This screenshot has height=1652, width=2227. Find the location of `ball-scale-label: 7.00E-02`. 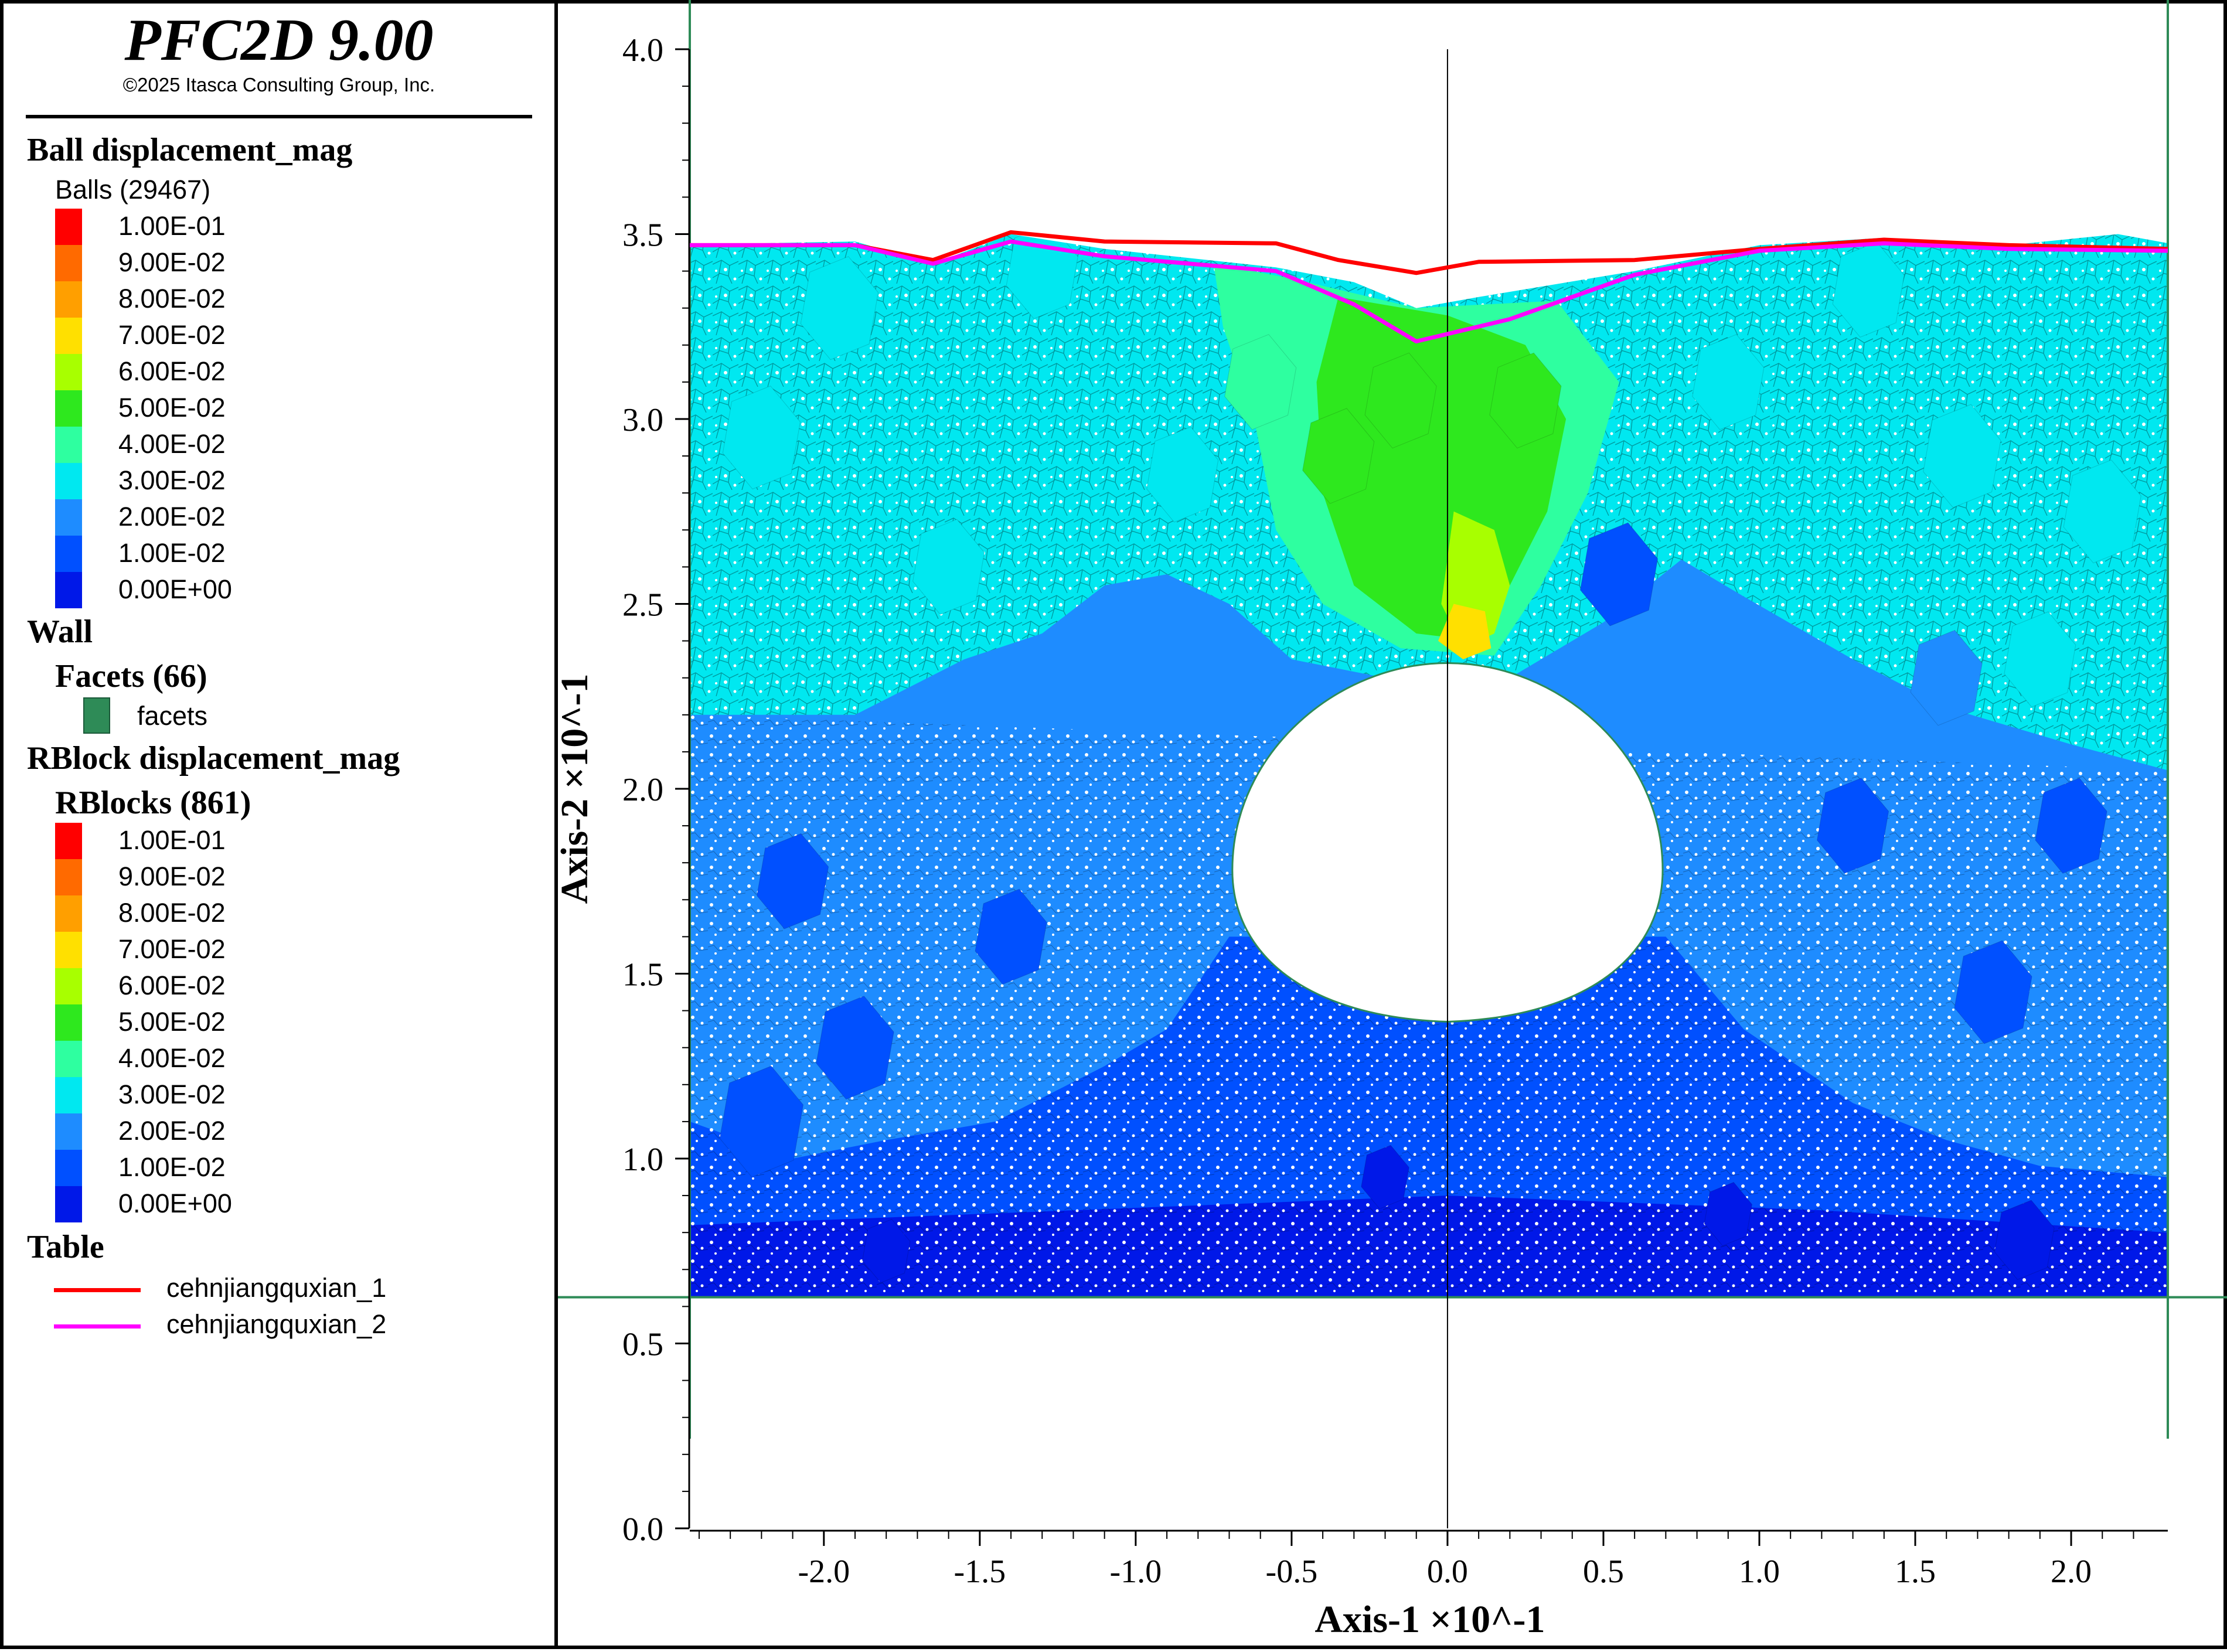

ball-scale-label: 7.00E-02 is located at coordinates (172, 335).